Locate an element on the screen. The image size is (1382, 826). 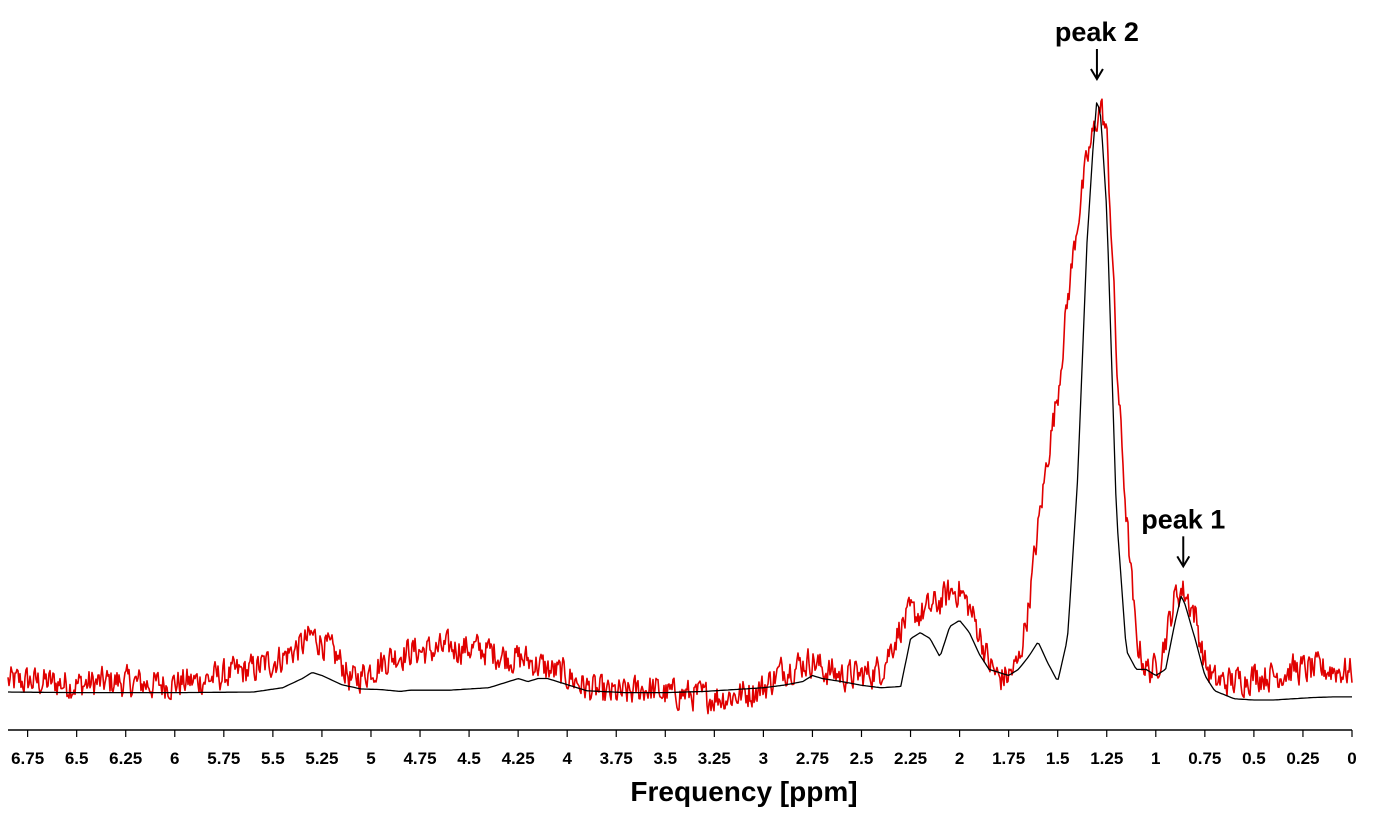
x-tick-label: 5.25 is located at coordinates (321, 758).